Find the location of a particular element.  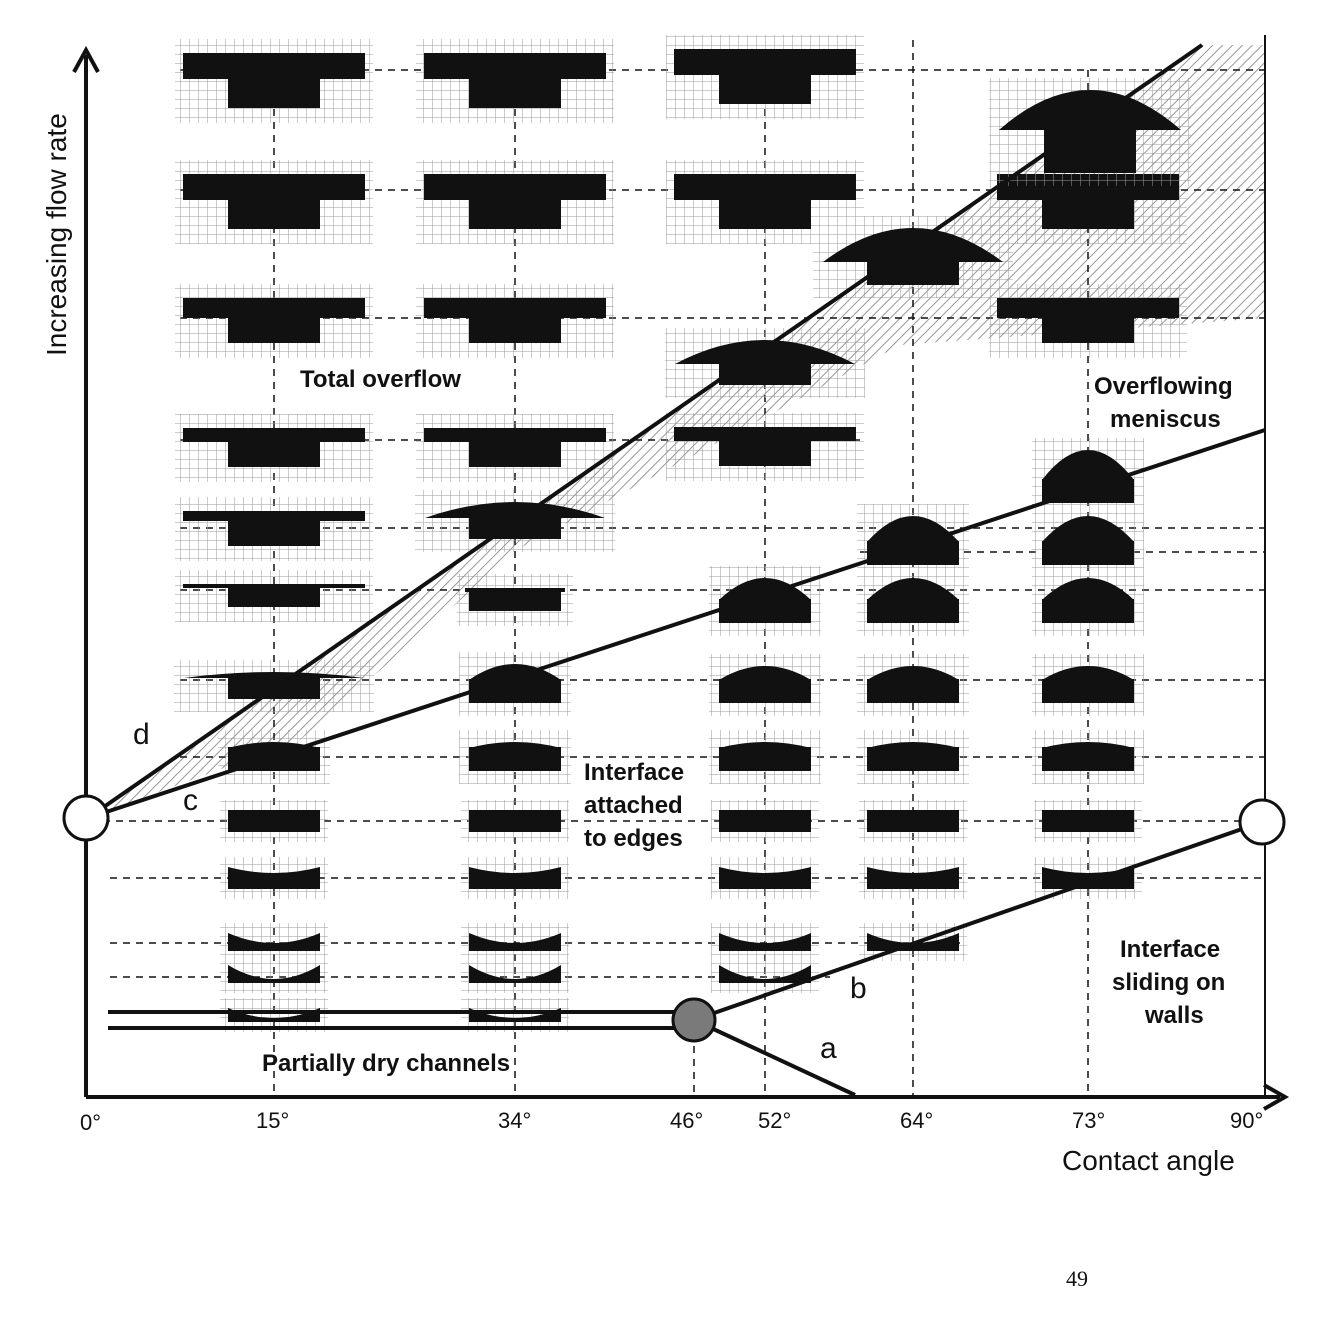

page-number: 49 is located at coordinates (1077, 1278).